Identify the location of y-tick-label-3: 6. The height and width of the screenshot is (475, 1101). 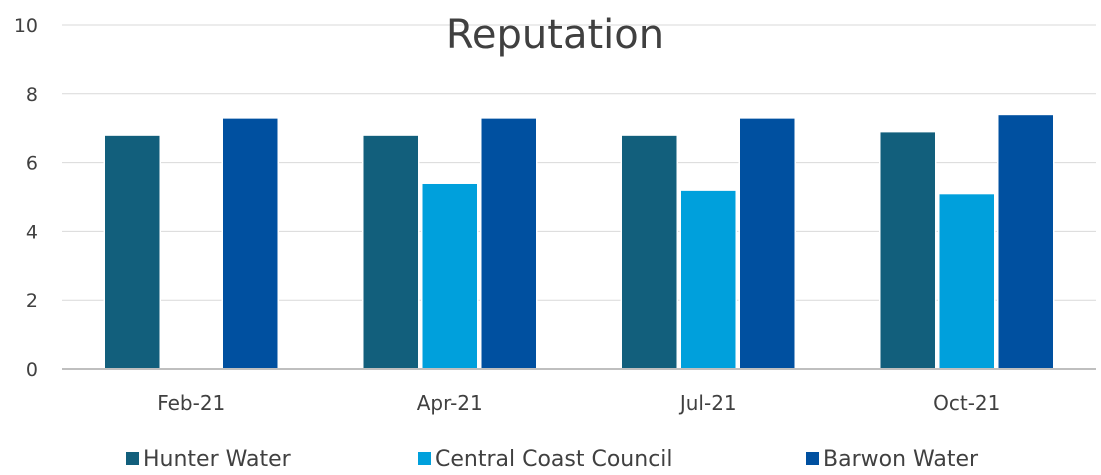
(32, 164).